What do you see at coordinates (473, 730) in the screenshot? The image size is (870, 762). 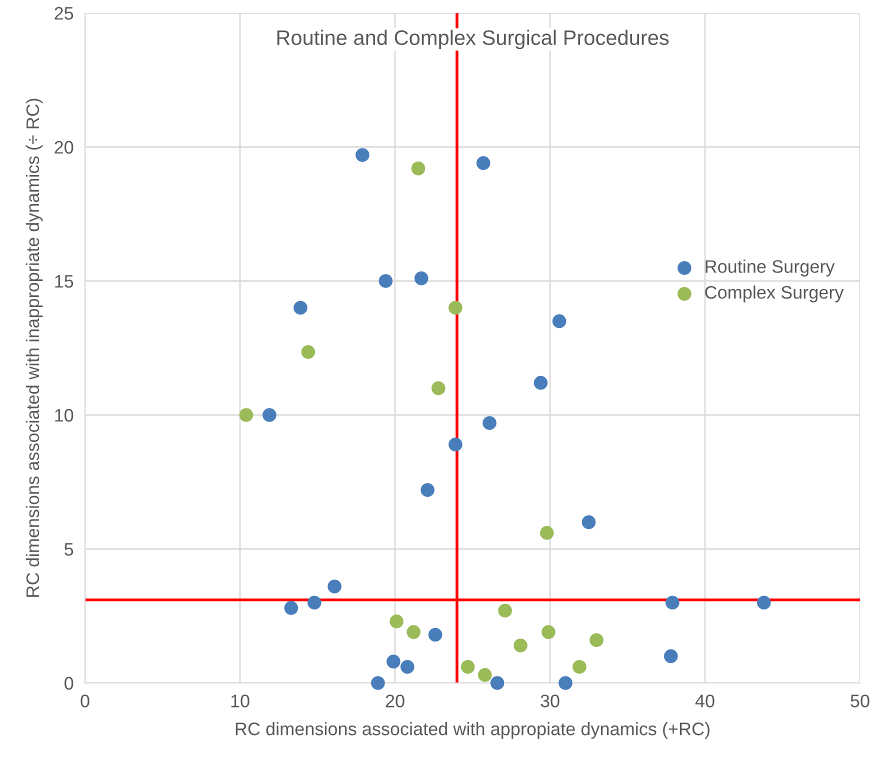 I see `x-axis-title: RC dimensions associated with appropiate dynamics (+RC)` at bounding box center [473, 730].